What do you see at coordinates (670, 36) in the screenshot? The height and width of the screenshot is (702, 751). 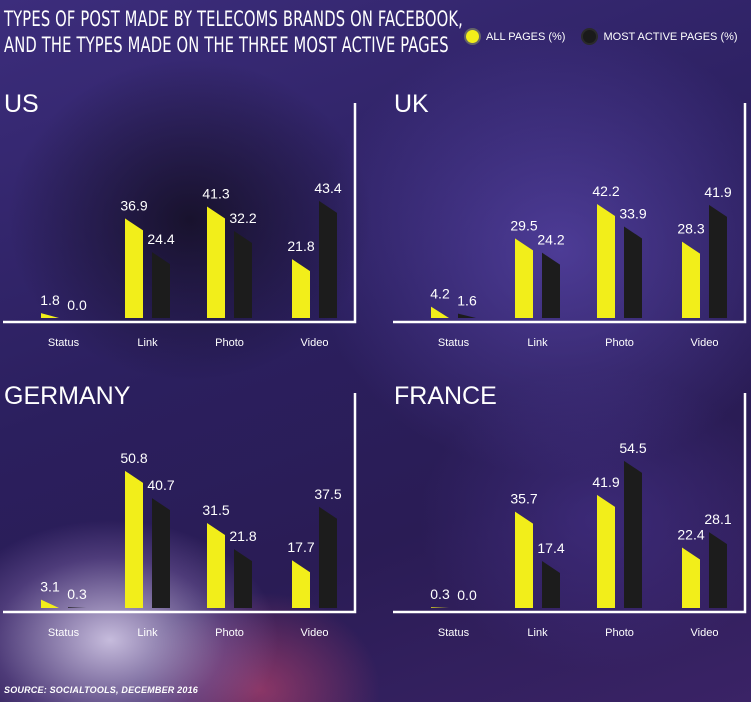 I see `legend-label-most-active: MOST ACTIVE PAGES (%)` at bounding box center [670, 36].